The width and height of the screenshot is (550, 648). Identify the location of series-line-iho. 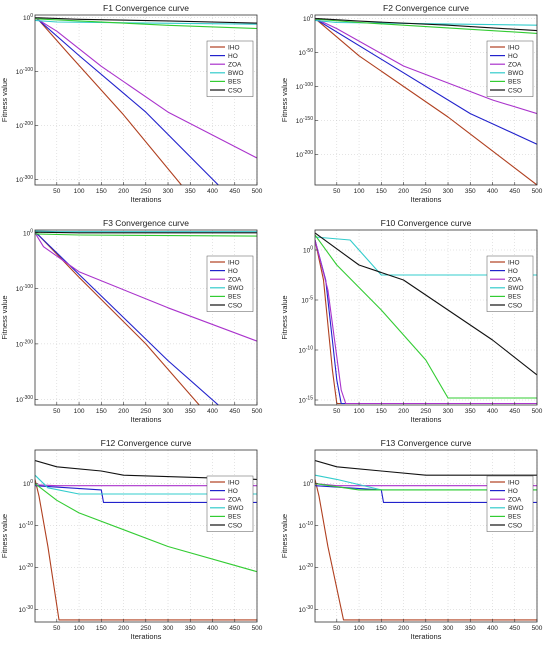
(426, 550).